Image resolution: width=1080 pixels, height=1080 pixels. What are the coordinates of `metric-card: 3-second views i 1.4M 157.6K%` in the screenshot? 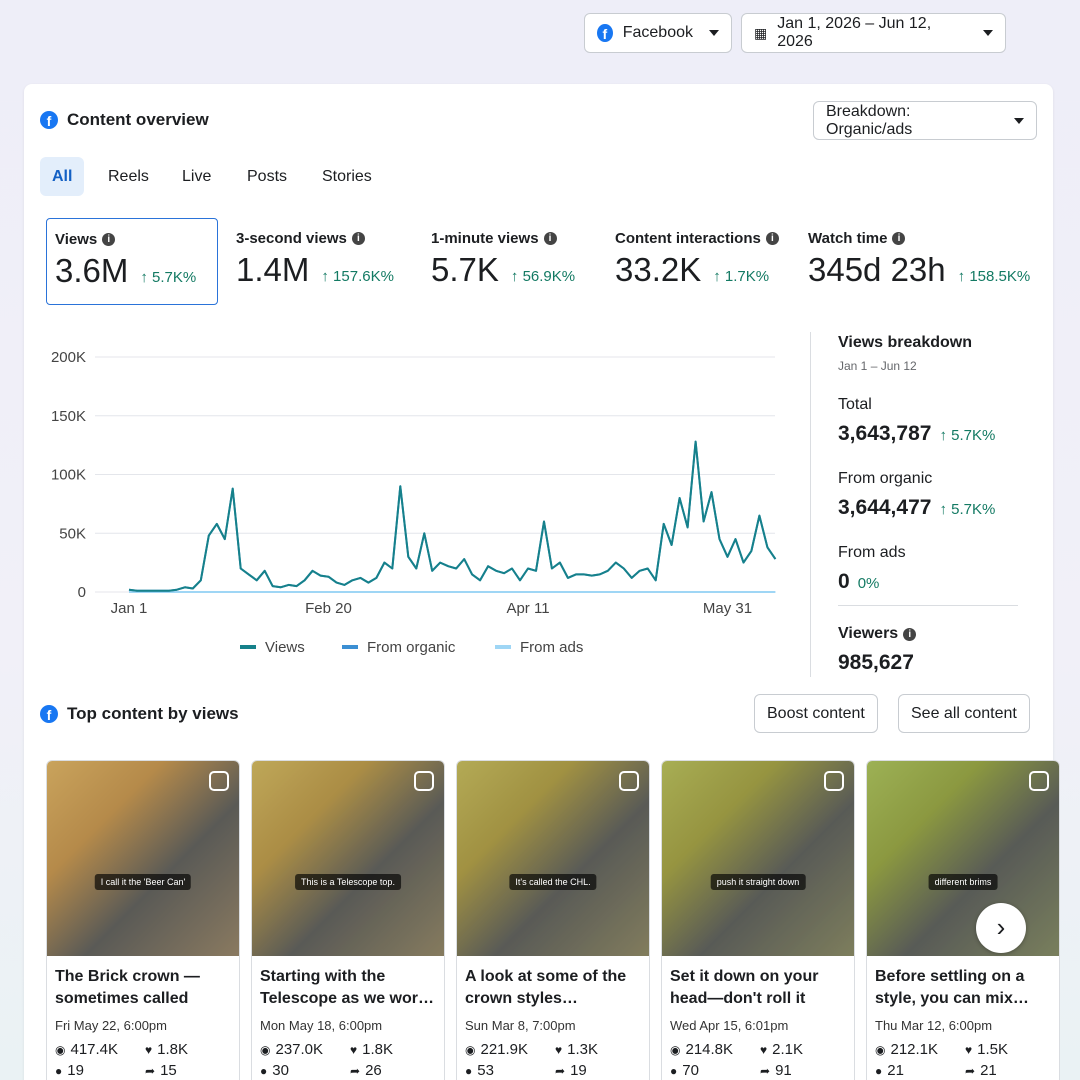 It's located at (323, 261).